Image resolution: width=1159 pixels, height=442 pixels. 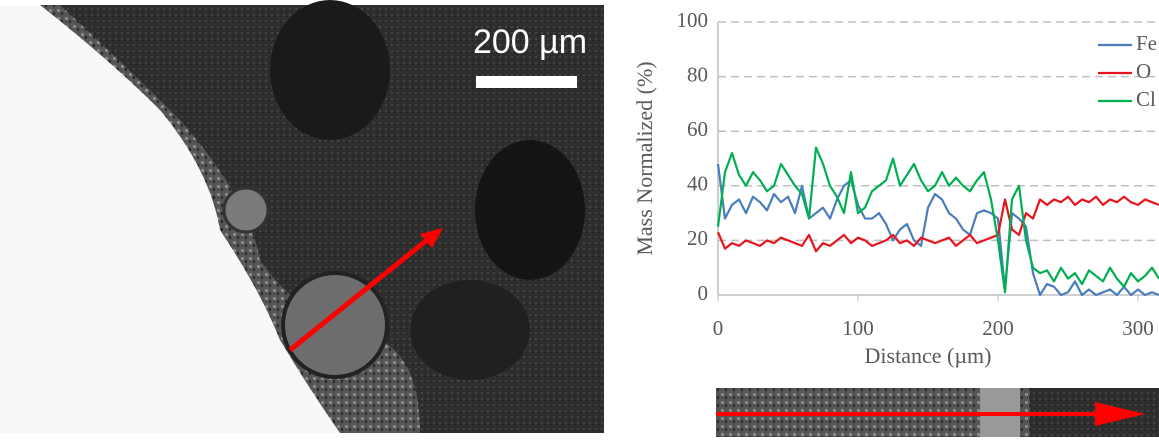 I want to click on y-tick-label: 0, so click(x=703, y=293).